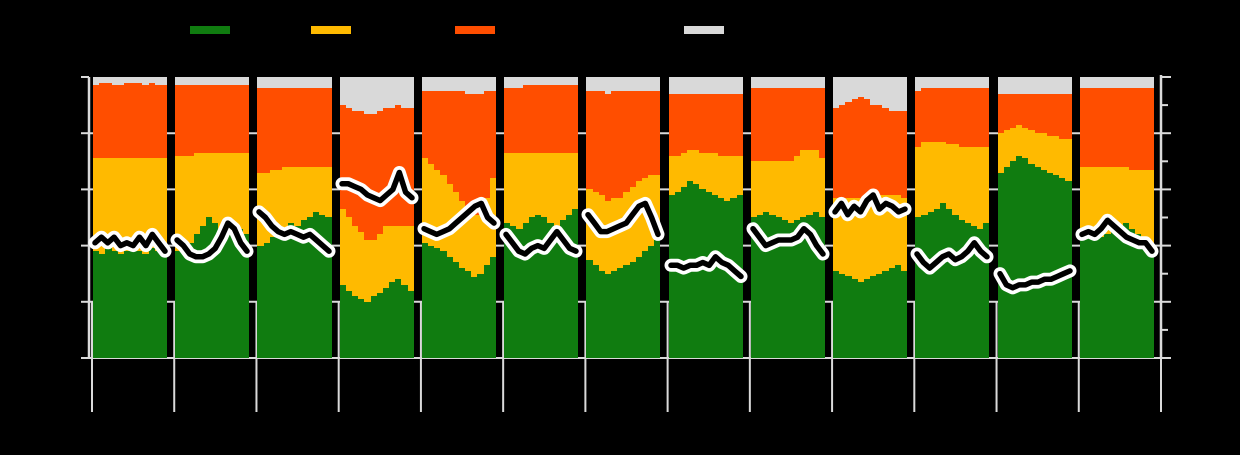 Image resolution: width=1240 pixels, height=455 pixels. Describe the element at coordinates (475, 30) in the screenshot. I see `legend-swatch-icon` at that location.